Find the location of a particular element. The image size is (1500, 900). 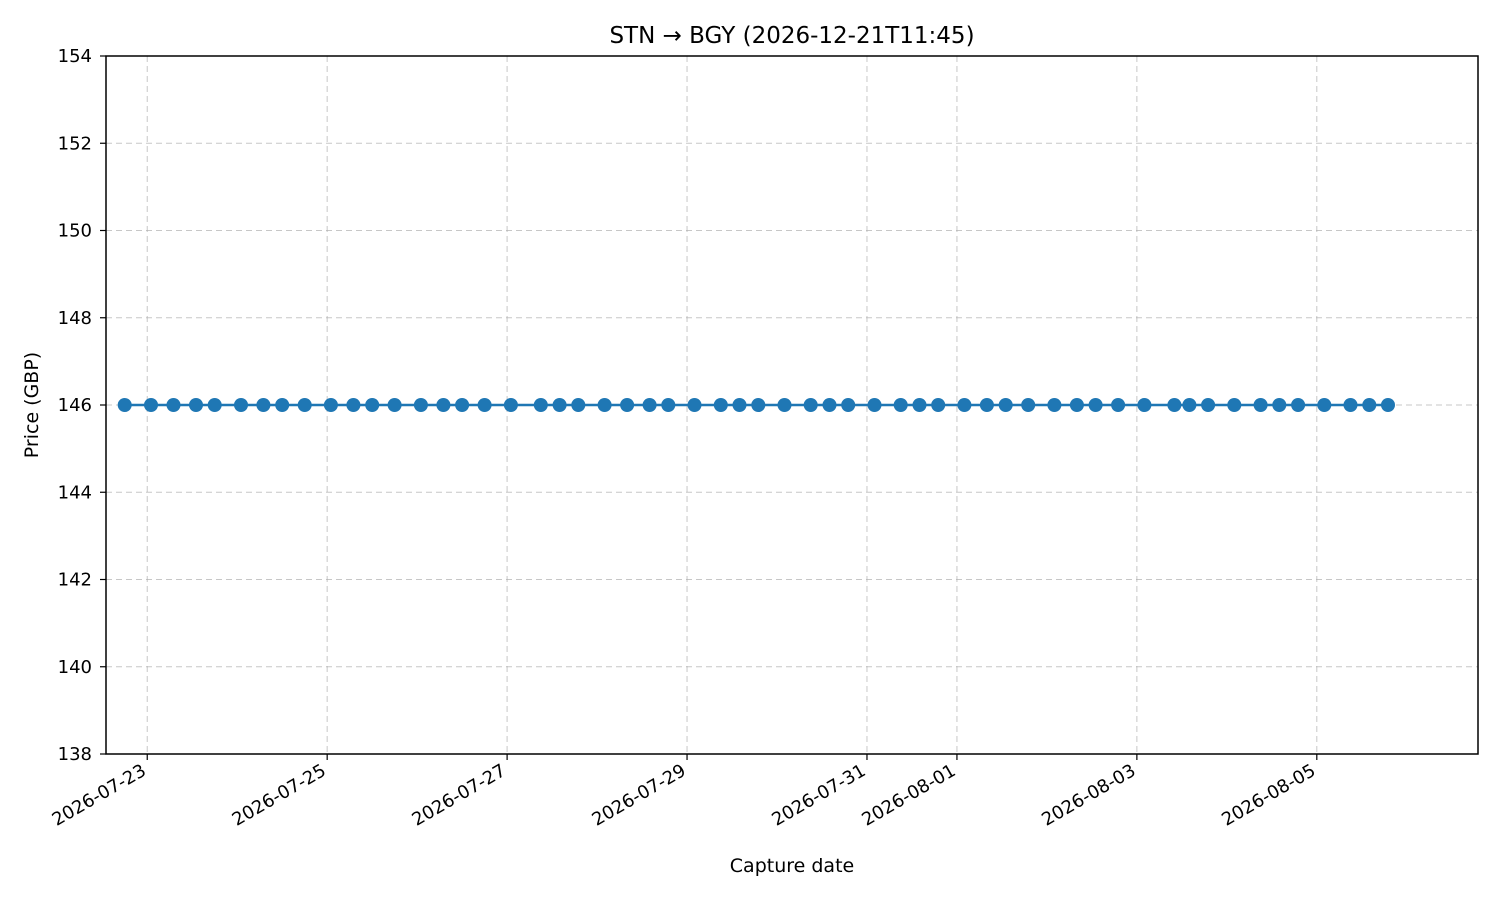

y-tick-label: 154 is located at coordinates (75, 56).